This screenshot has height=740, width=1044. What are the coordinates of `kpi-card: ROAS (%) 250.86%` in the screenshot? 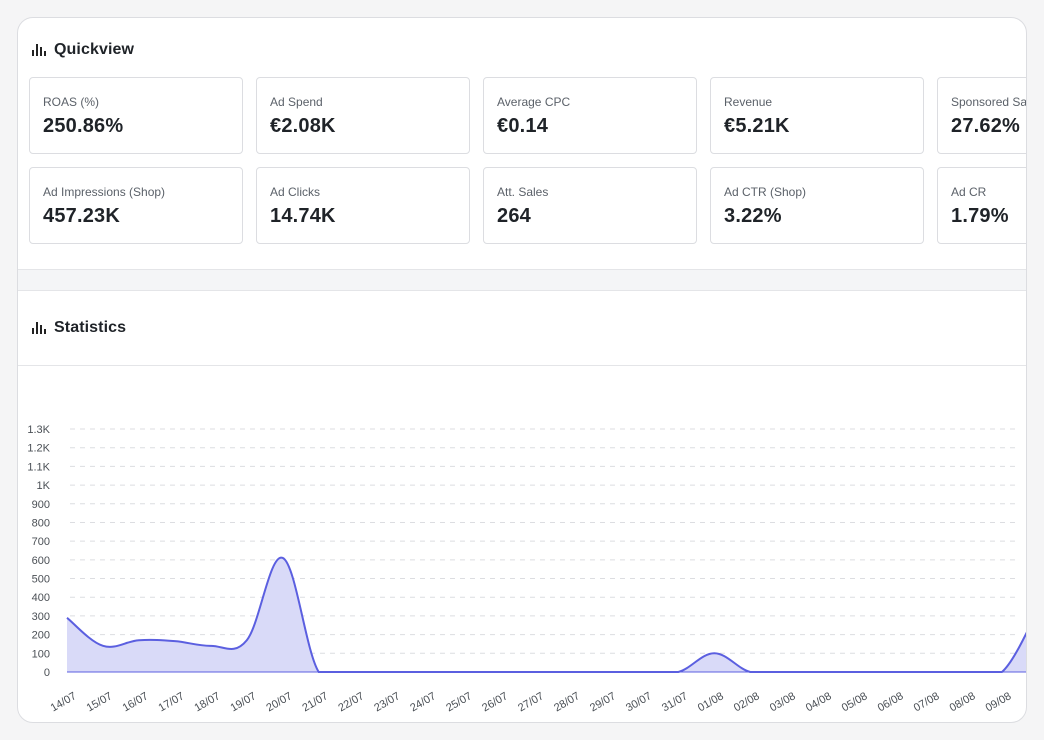 It's located at (136, 115).